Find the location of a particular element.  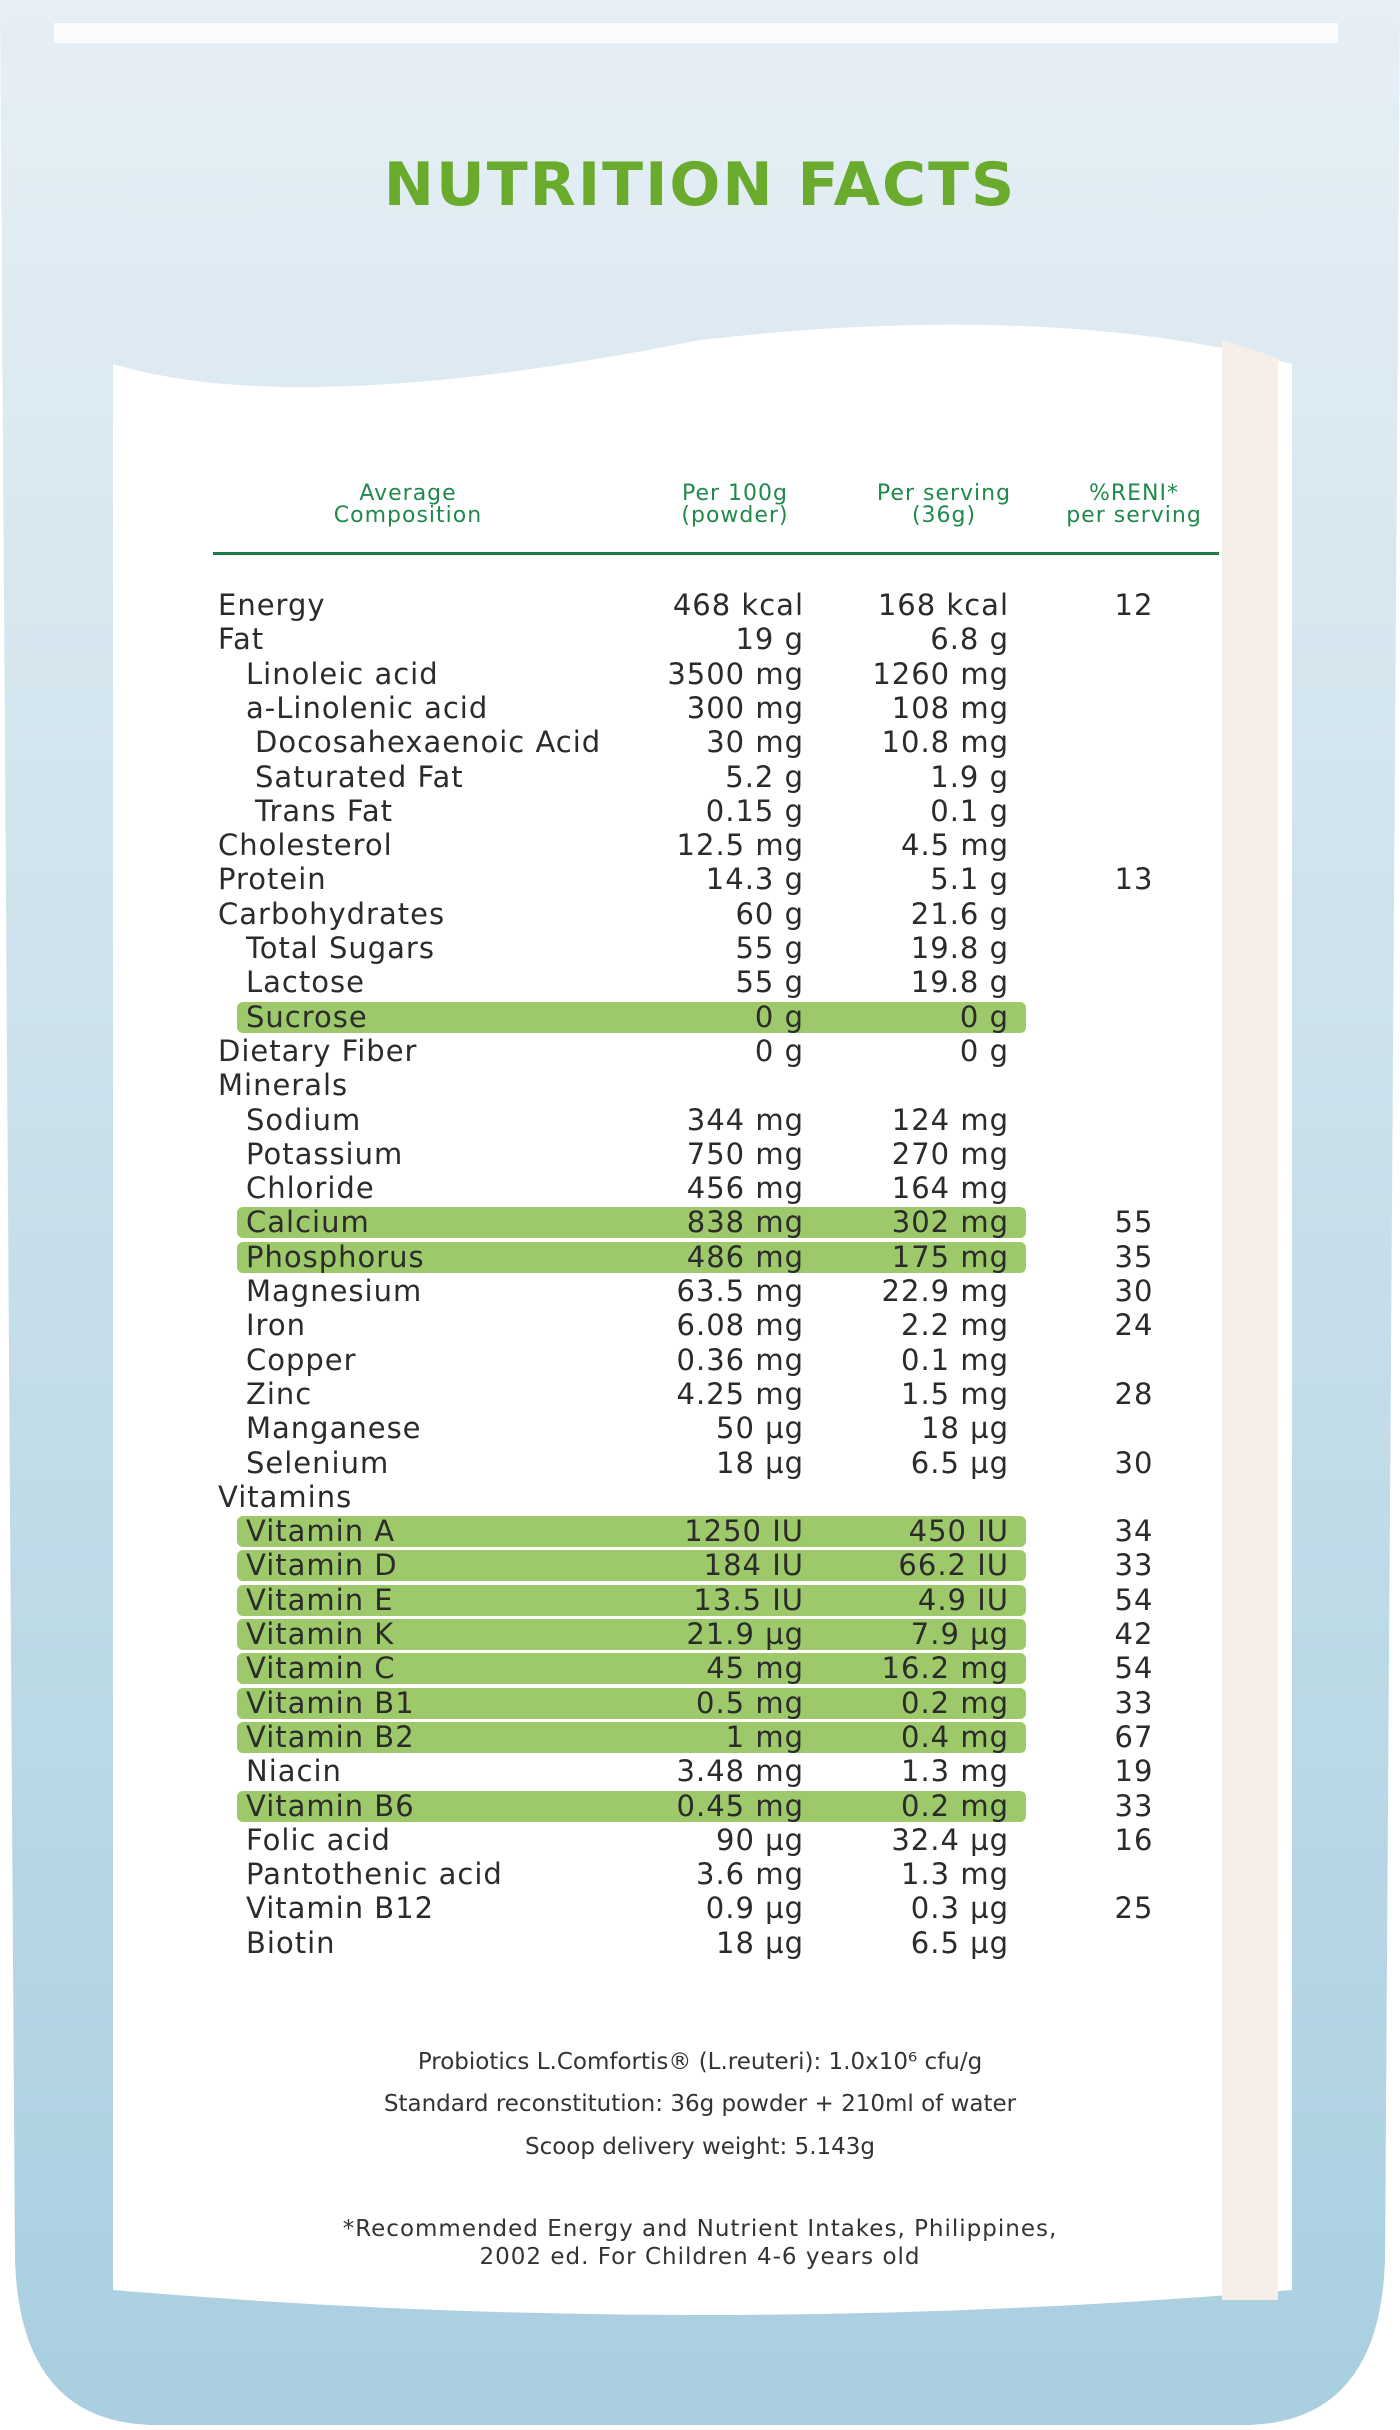

reni: 42 is located at coordinates (1134, 1634).